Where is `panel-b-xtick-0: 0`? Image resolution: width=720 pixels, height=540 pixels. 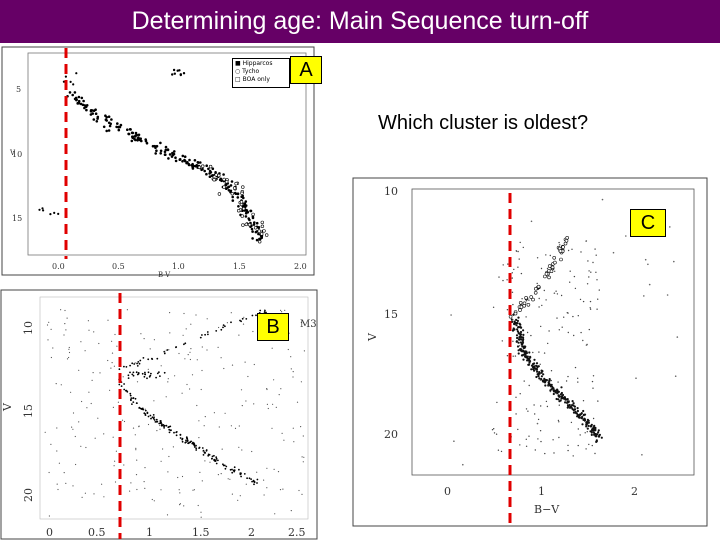
panel-b-xtick-0: 0 is located at coordinates (49, 532).